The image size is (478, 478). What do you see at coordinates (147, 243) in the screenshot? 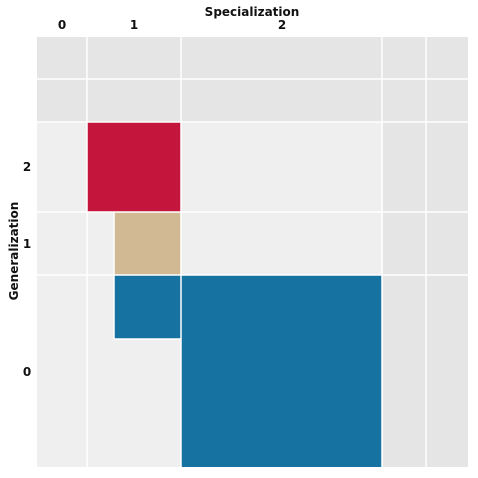
I see `cell-gen1-spec1` at bounding box center [147, 243].